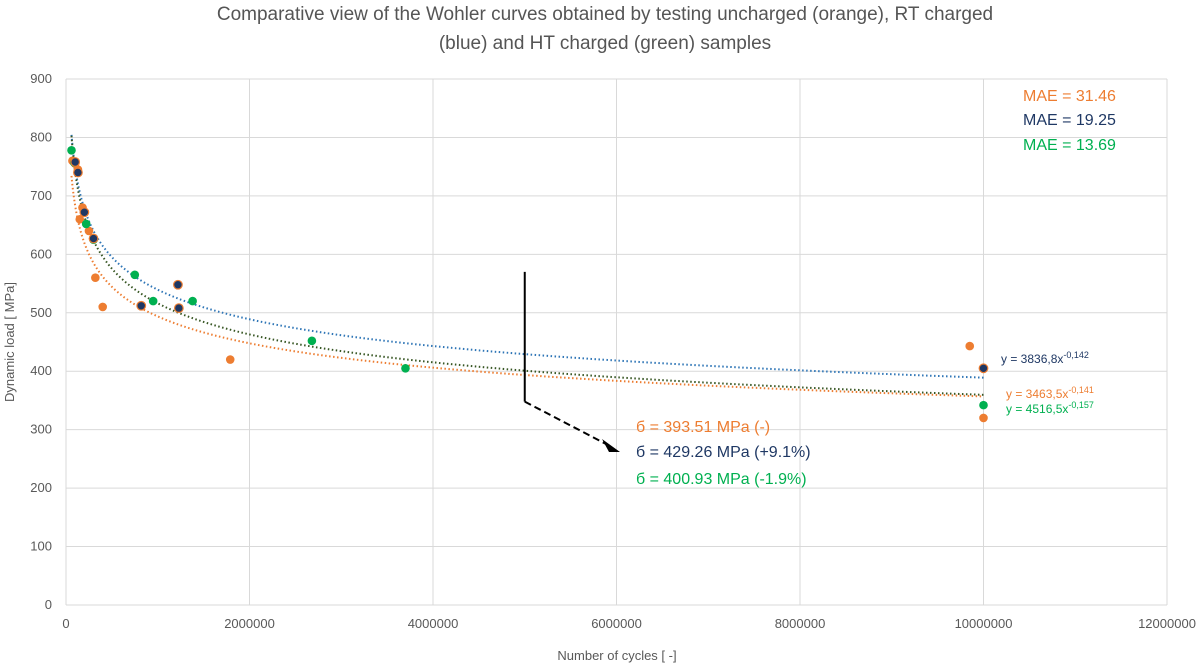 The image size is (1200, 665). What do you see at coordinates (9, 342) in the screenshot?
I see `y-axis-label: Dynamic load [ MPa]` at bounding box center [9, 342].